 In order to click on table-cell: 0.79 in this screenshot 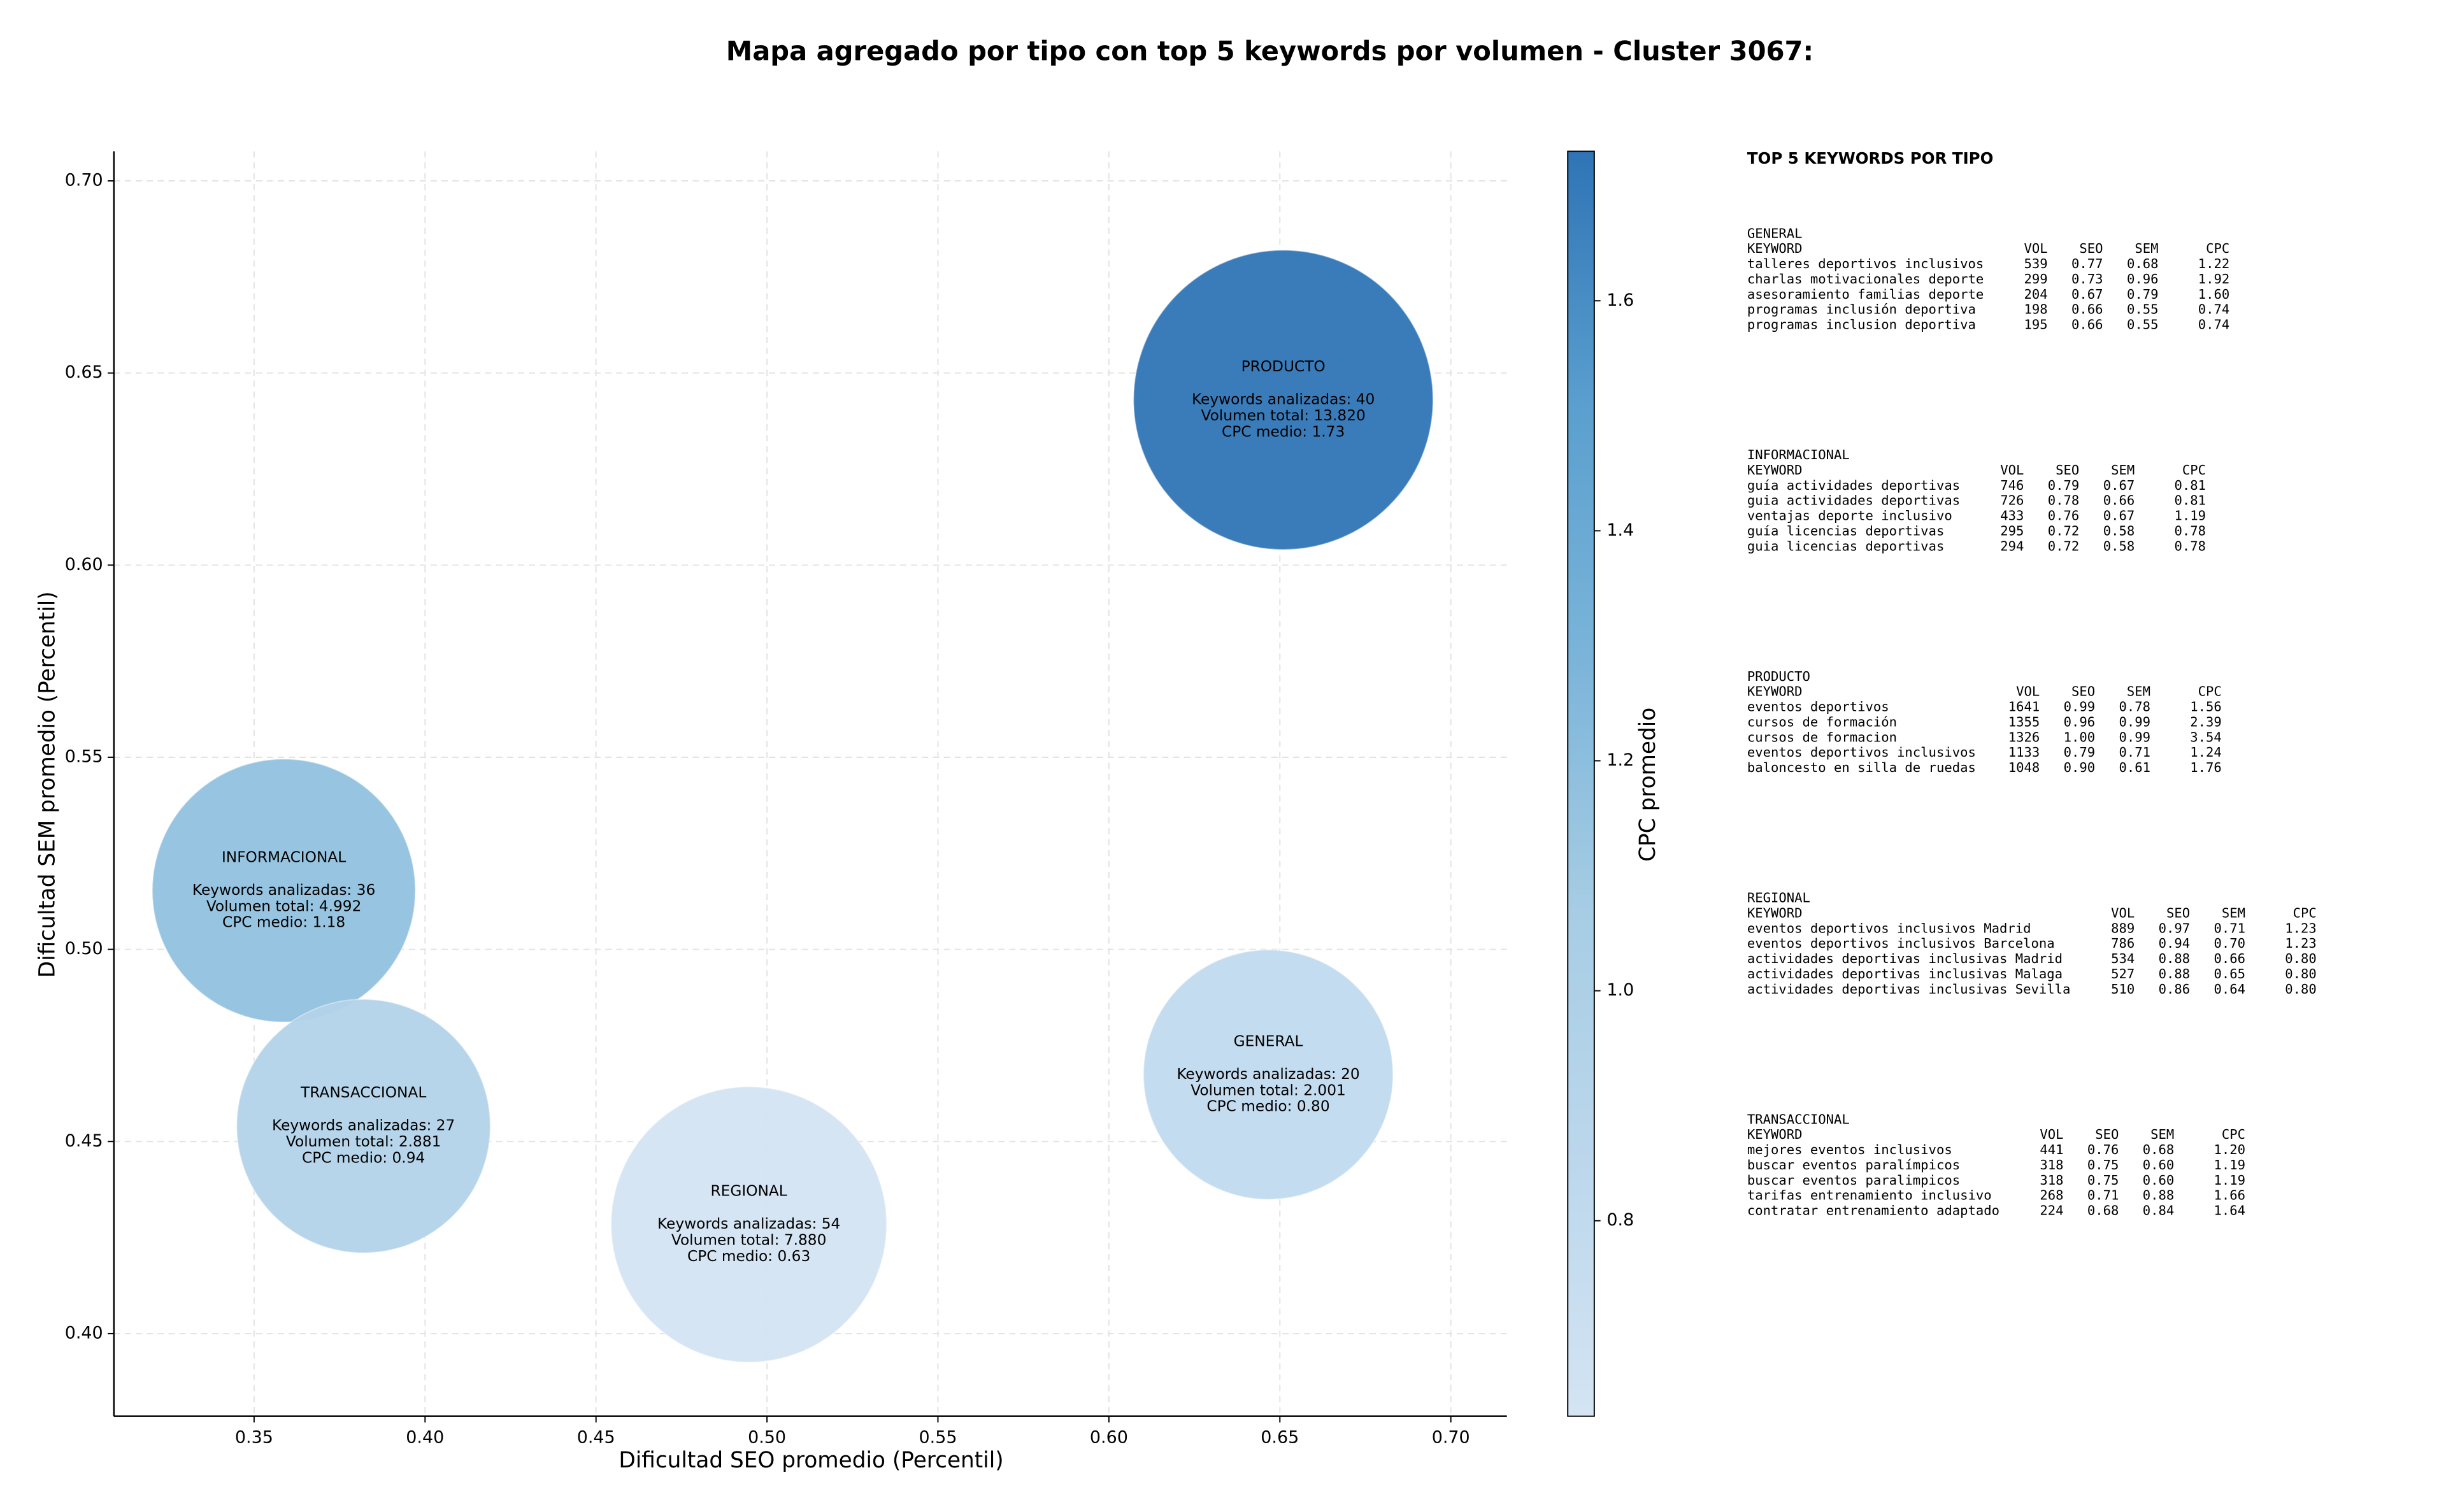, I will do `click(2143, 294)`.